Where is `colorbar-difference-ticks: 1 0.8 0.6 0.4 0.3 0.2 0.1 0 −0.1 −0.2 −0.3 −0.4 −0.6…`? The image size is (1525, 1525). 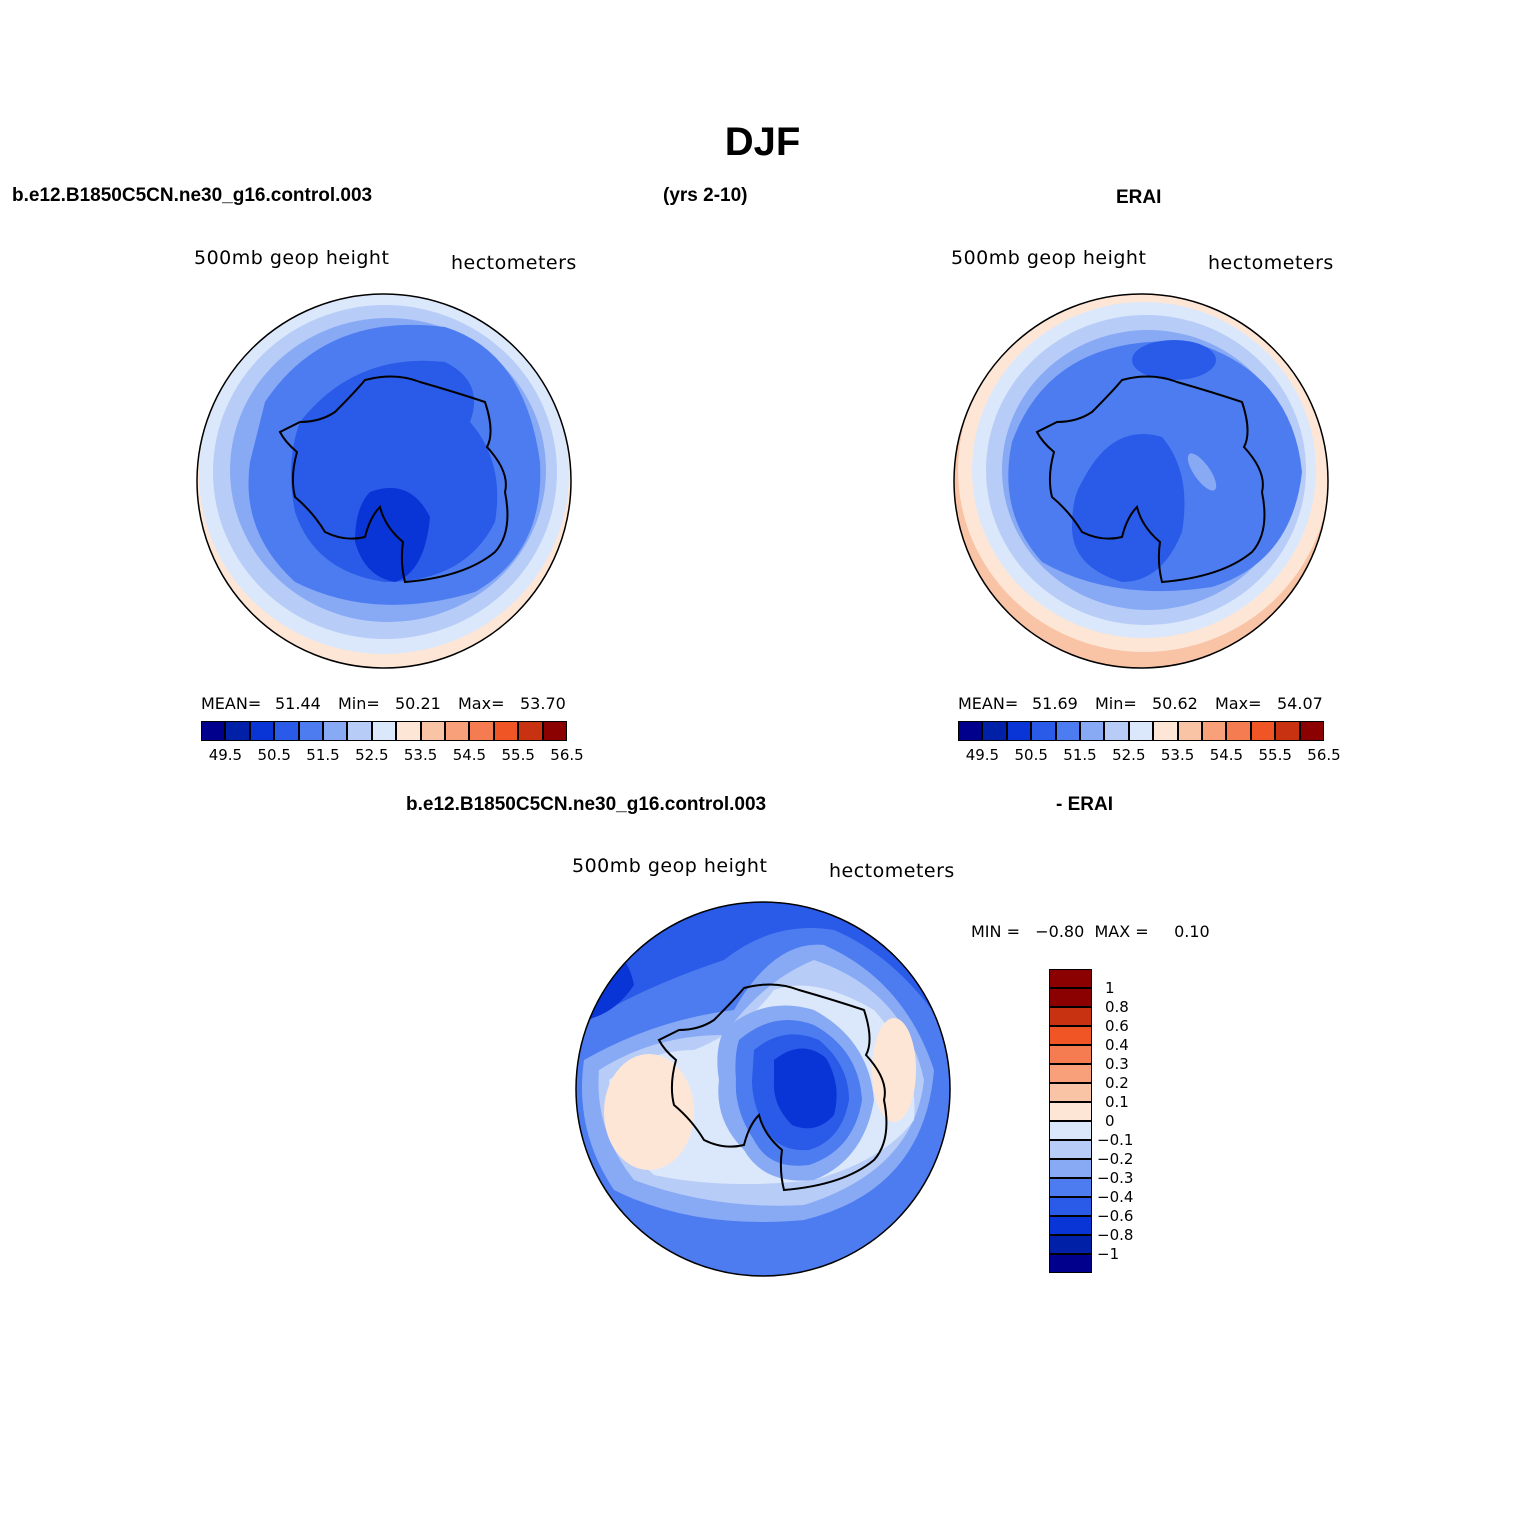
colorbar-difference-ticks: 1 0.8 0.6 0.4 0.3 0.2 0.1 0 −0.1 −0.2 −0.3 −0.4 −0.6… is located at coordinates (1137, 1129).